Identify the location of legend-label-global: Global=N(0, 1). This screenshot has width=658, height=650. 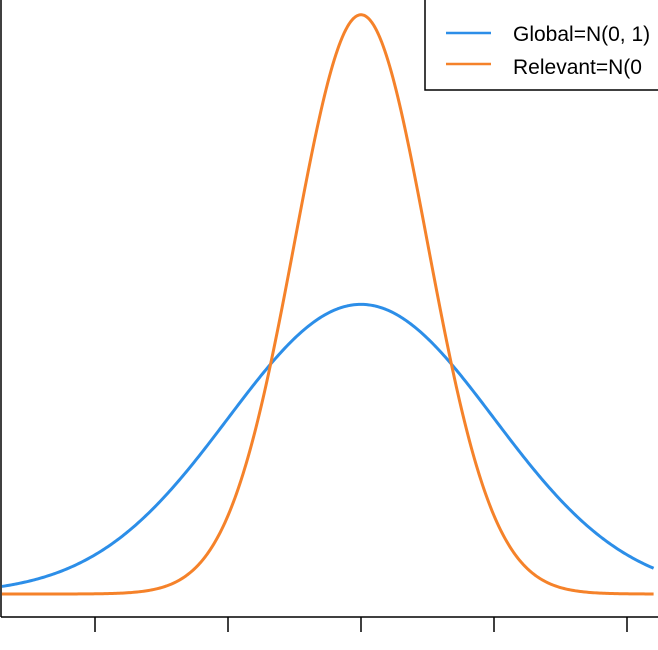
(581, 34).